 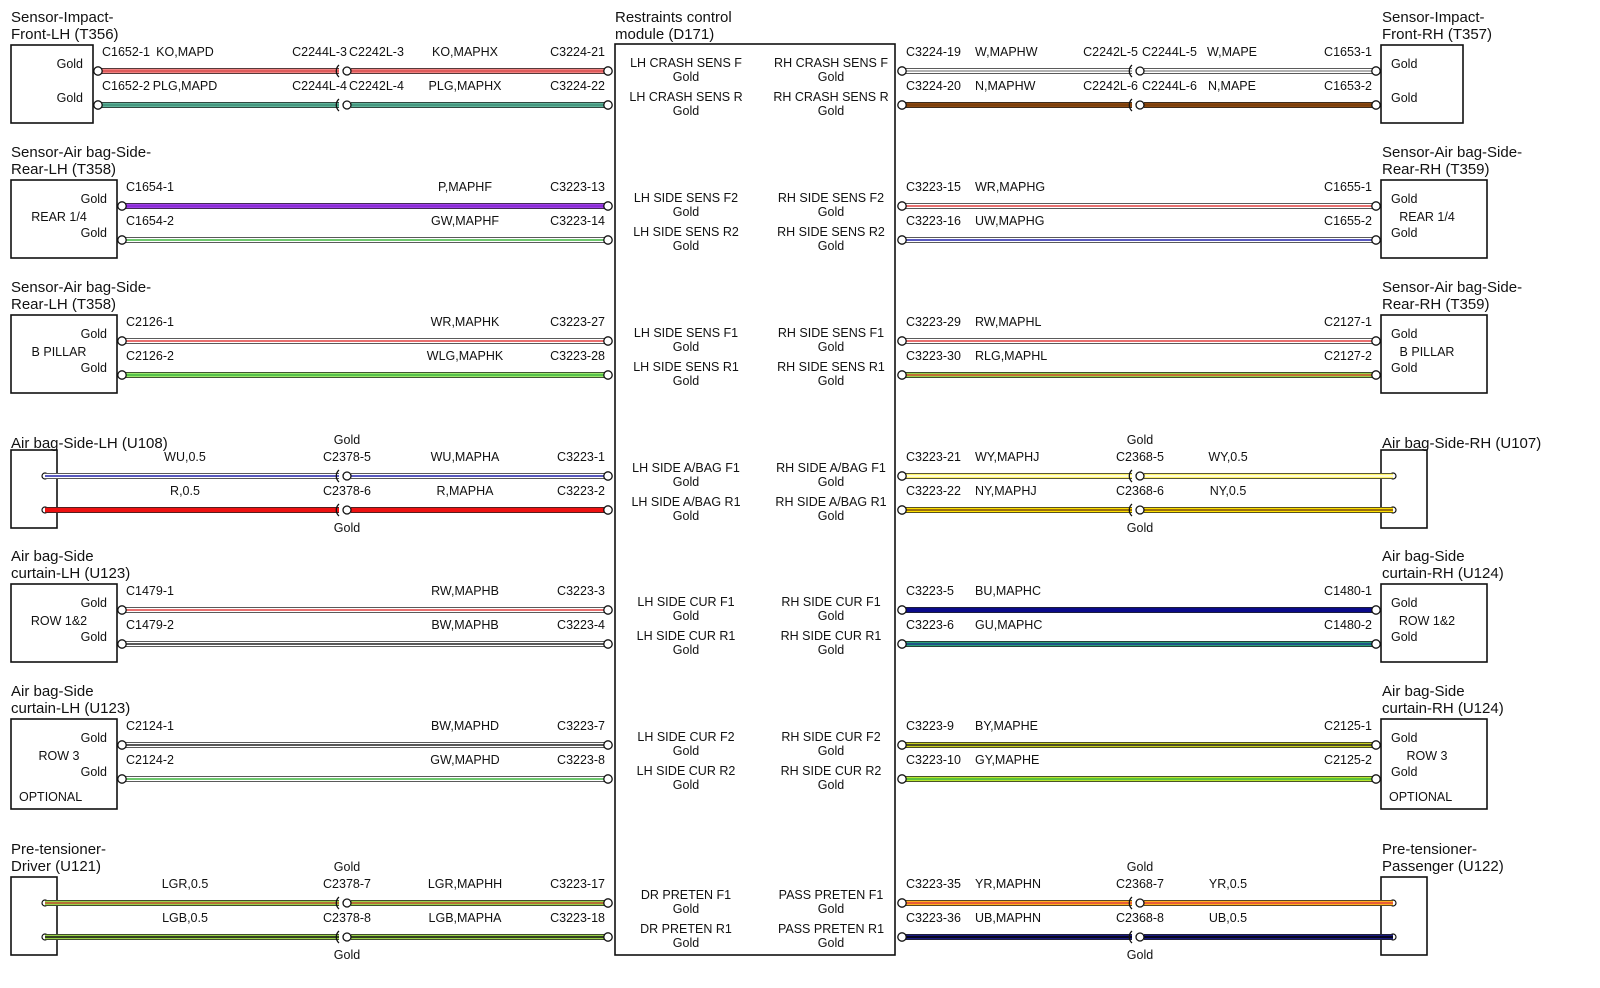 I want to click on left-component-title: Front-LH (T356), so click(x=65, y=34).